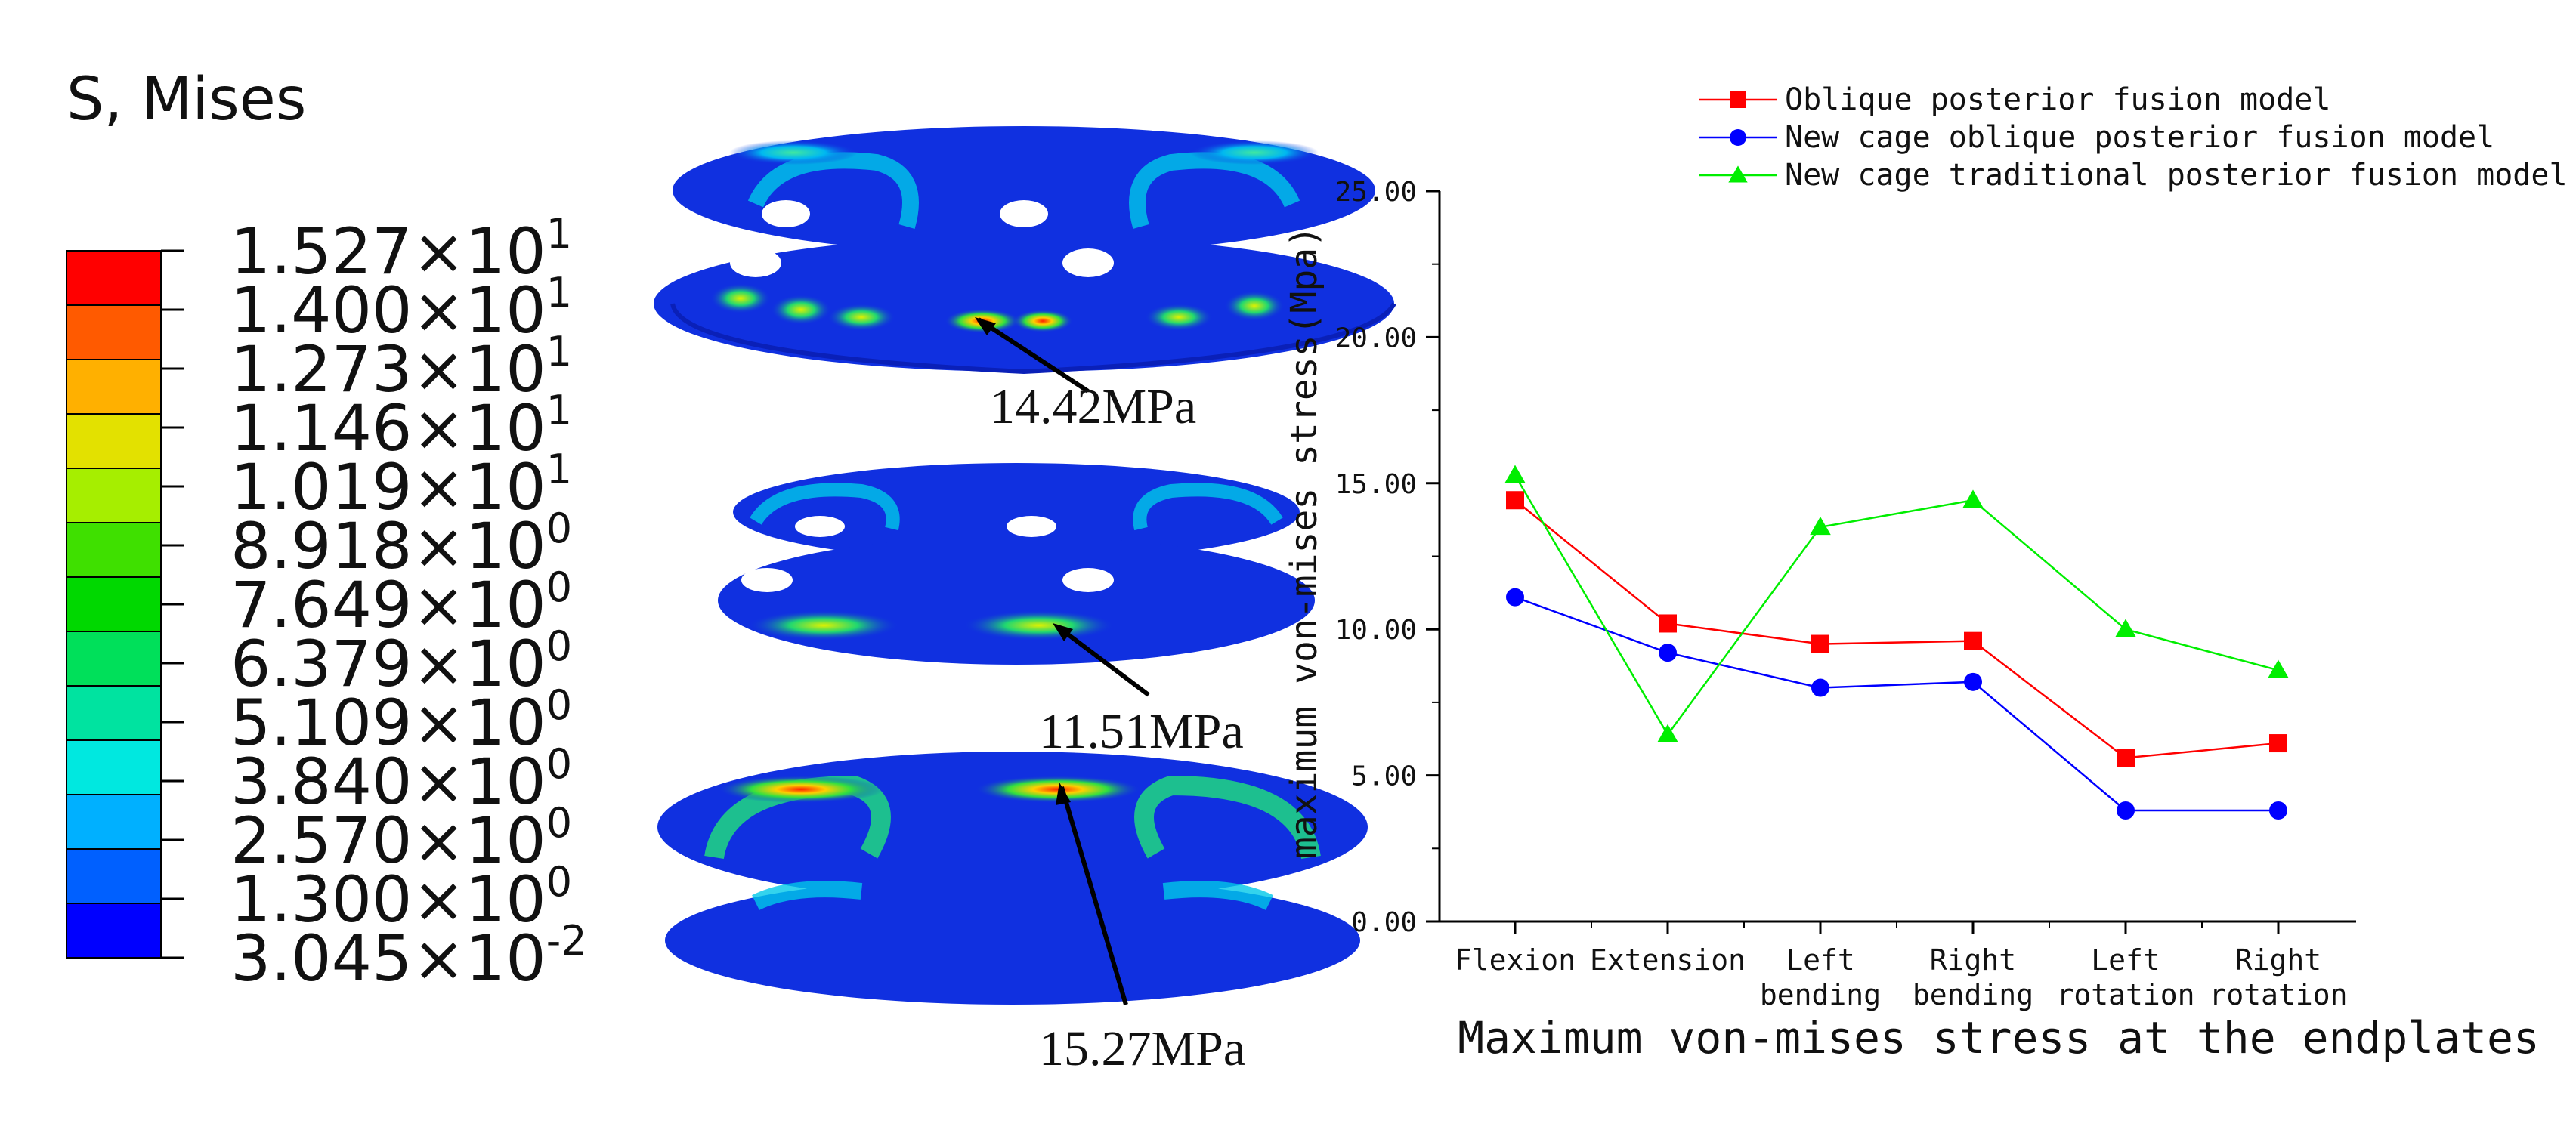 The image size is (2576, 1136). Describe the element at coordinates (1668, 960) in the screenshot. I see `x-tick-label: Extension` at that location.